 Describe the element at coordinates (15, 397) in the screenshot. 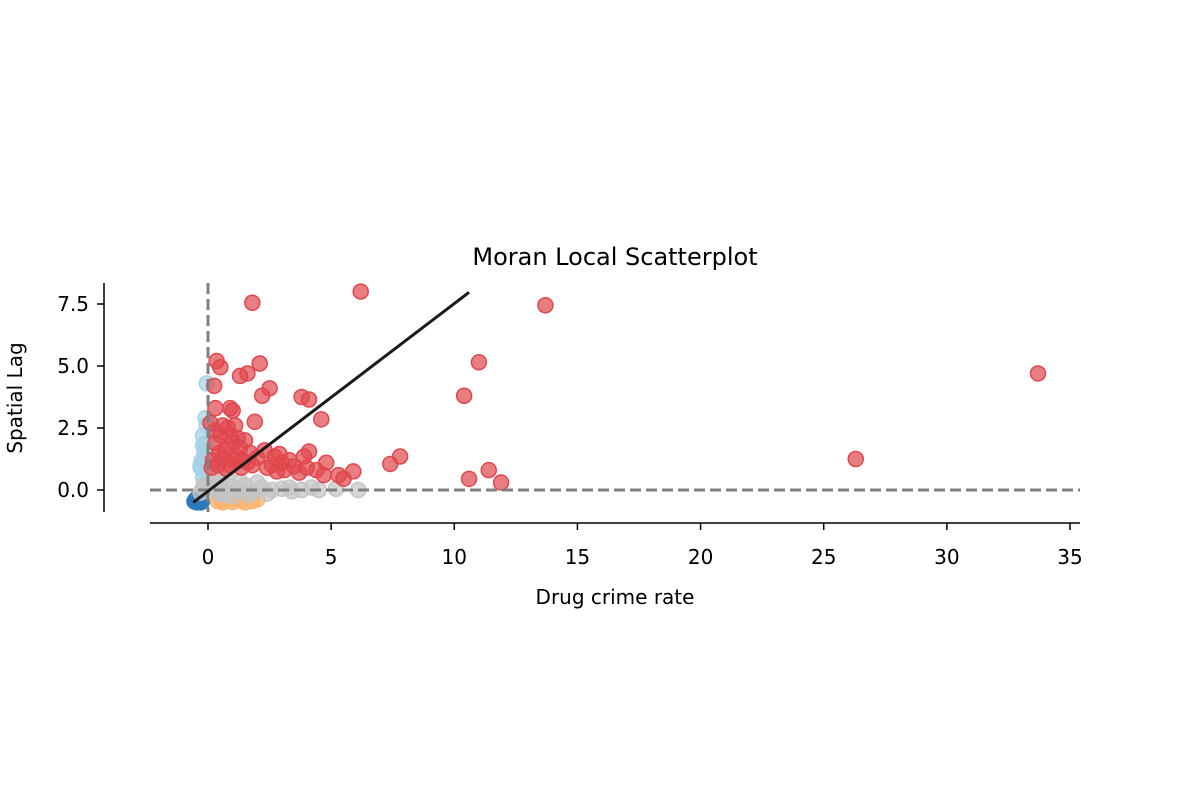

I see `y-axis-label: Spatial Lag` at that location.